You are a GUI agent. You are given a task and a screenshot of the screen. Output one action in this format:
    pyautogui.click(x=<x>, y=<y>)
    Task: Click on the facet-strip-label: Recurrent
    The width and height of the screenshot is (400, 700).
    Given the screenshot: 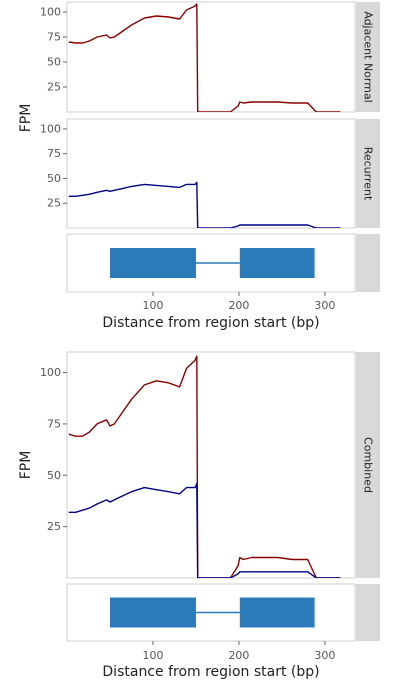 What is the action you would take?
    pyautogui.click(x=368, y=174)
    